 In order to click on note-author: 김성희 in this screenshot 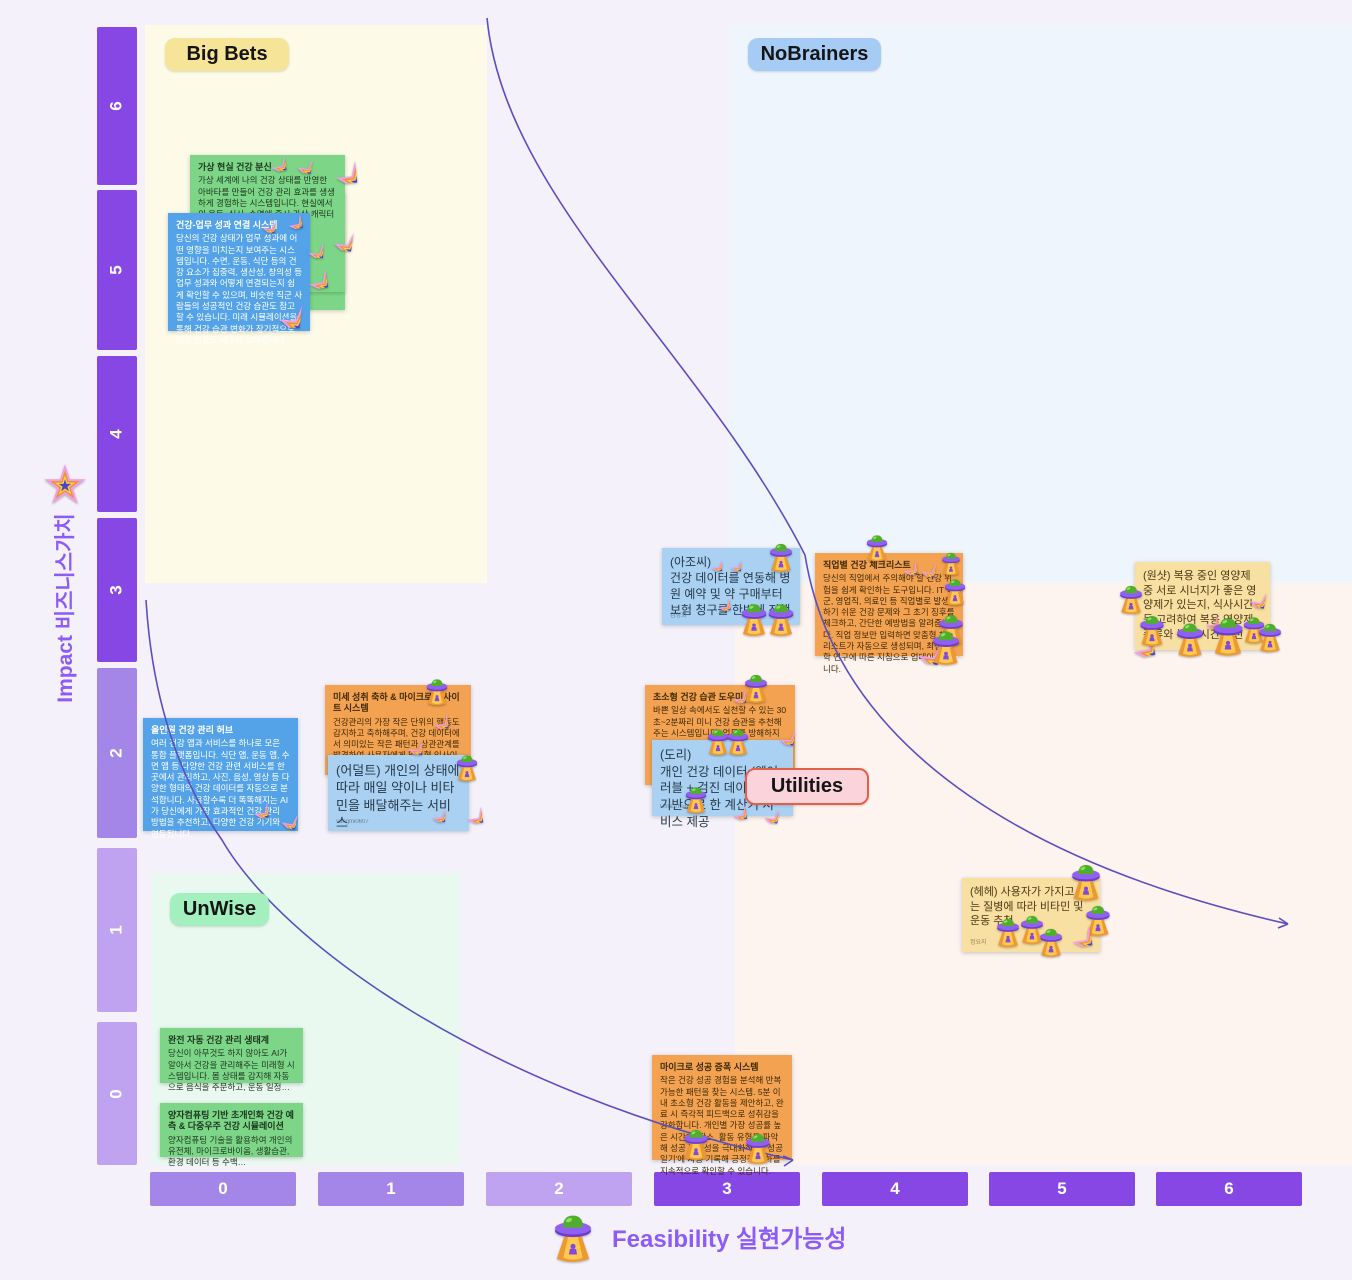, I will do `click(678, 616)`.